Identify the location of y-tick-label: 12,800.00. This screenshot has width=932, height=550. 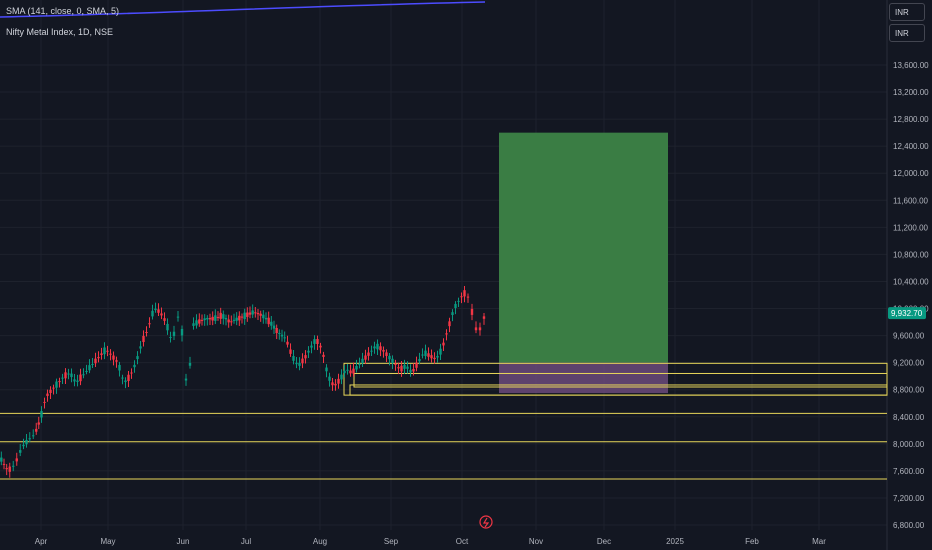
(911, 119).